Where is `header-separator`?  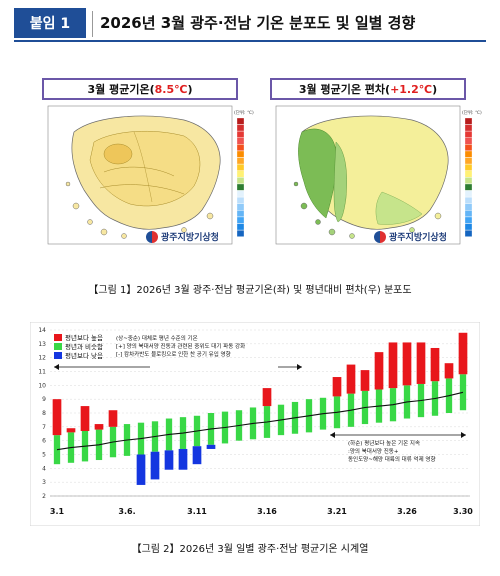
header-separator is located at coordinates (92, 24).